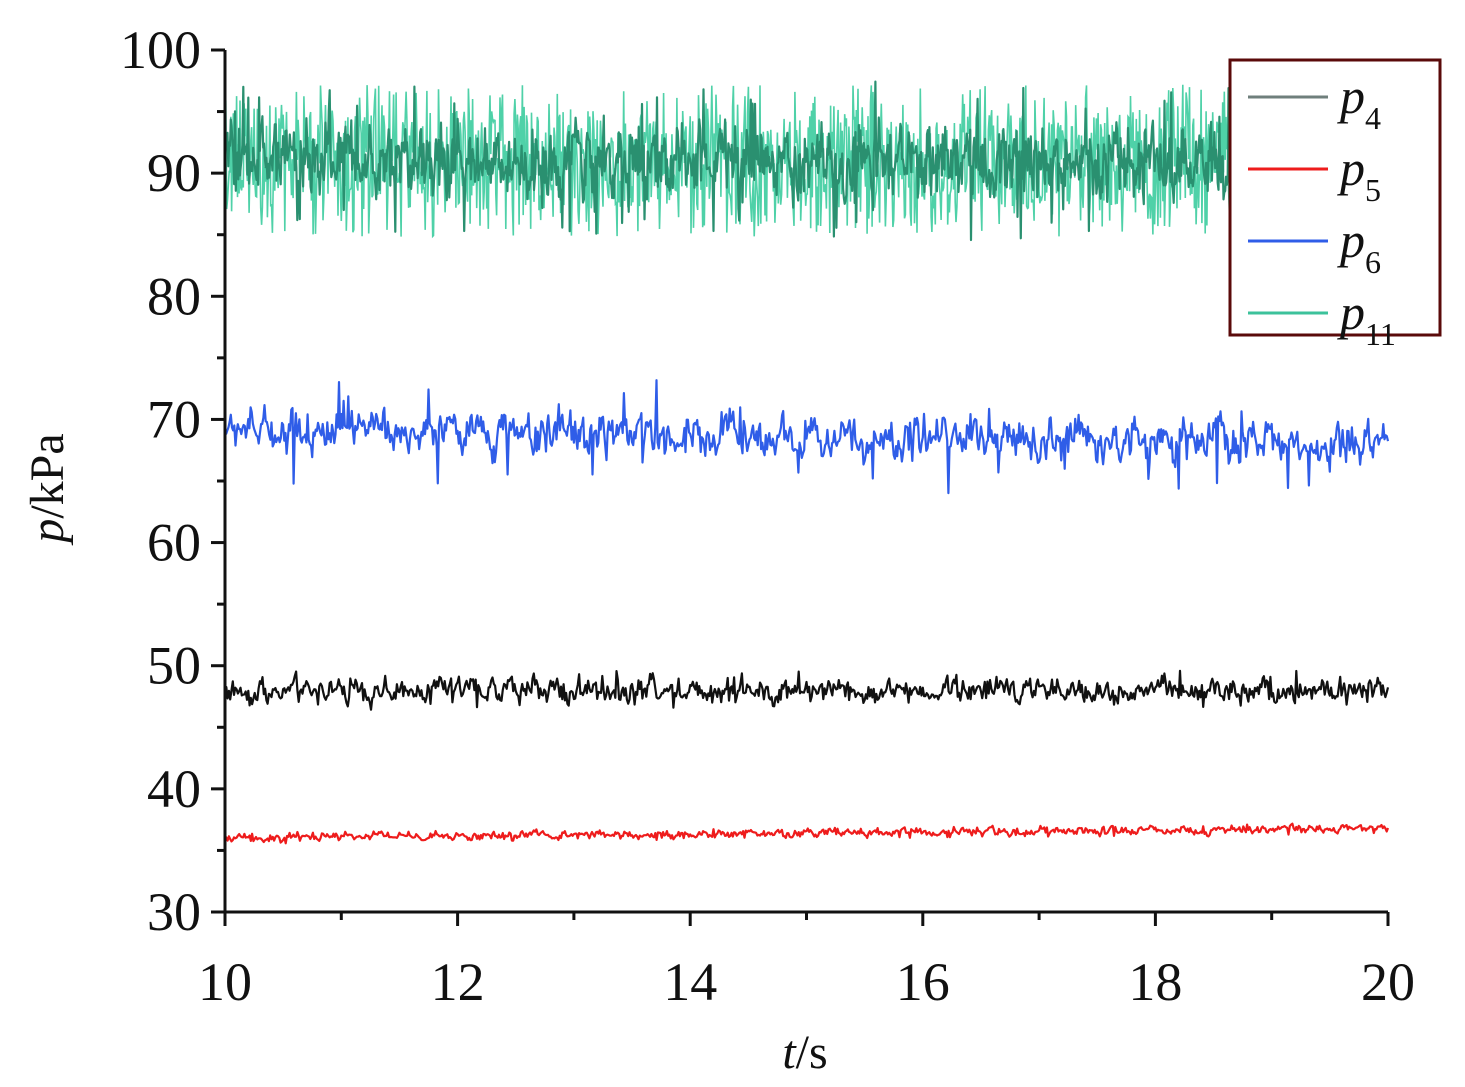 The height and width of the screenshot is (1087, 1465). Describe the element at coordinates (47, 489) in the screenshot. I see `y-axis-title: p/kPa` at that location.